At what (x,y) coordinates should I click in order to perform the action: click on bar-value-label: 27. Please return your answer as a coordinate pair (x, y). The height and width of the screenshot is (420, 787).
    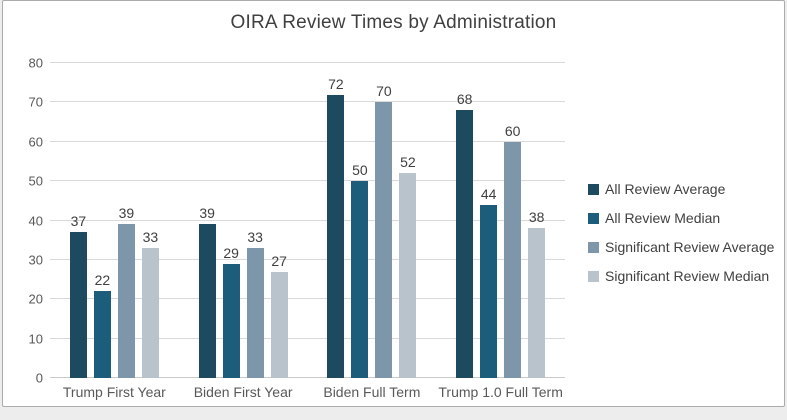
    Looking at the image, I should click on (279, 260).